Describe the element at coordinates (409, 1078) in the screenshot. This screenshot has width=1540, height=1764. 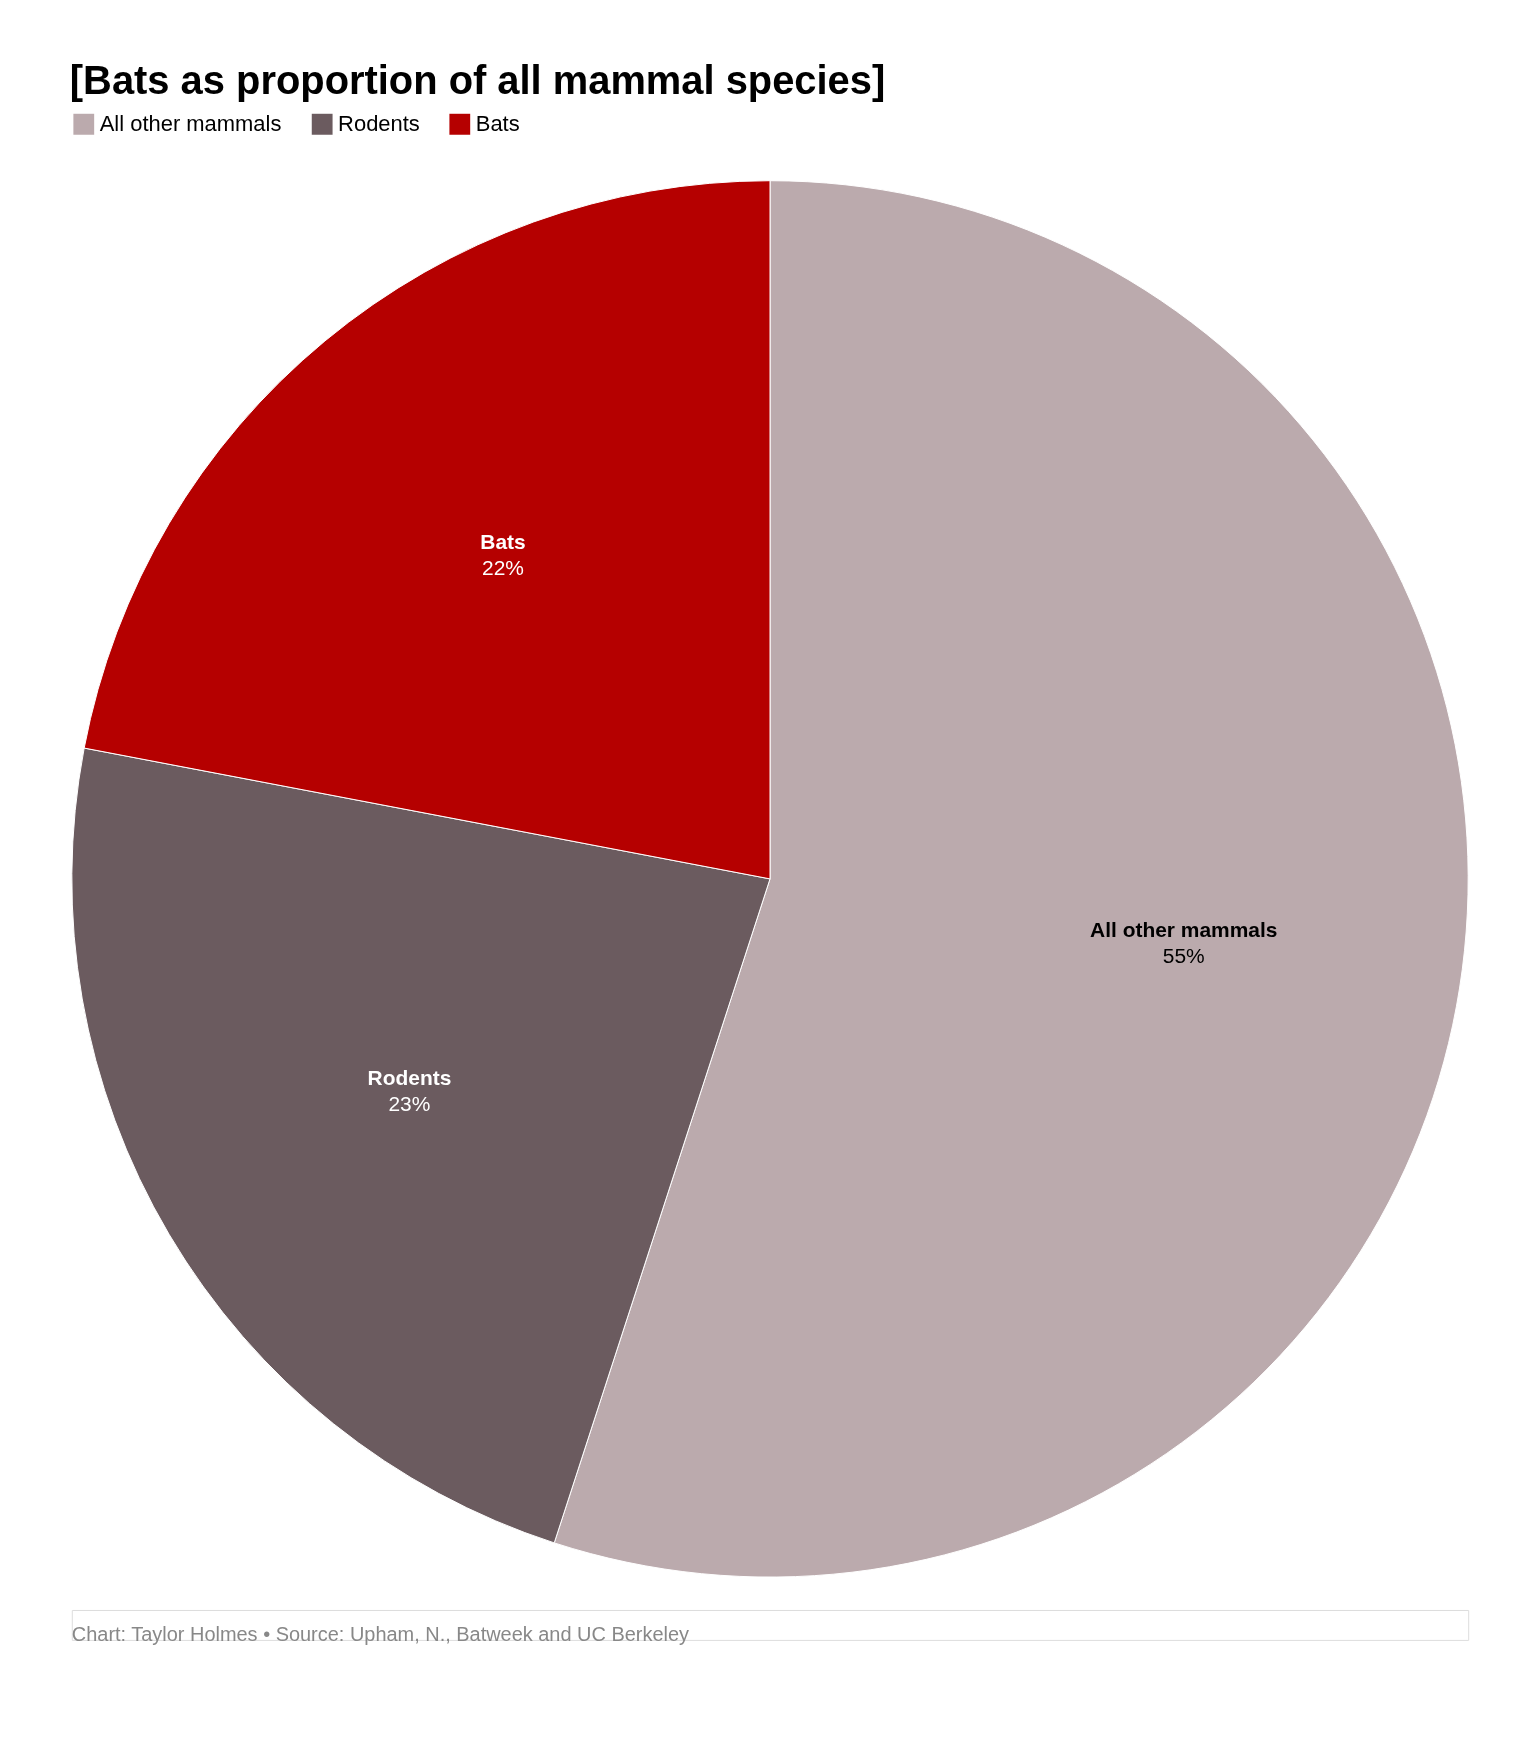
I see `slice-label: Rodents` at that location.